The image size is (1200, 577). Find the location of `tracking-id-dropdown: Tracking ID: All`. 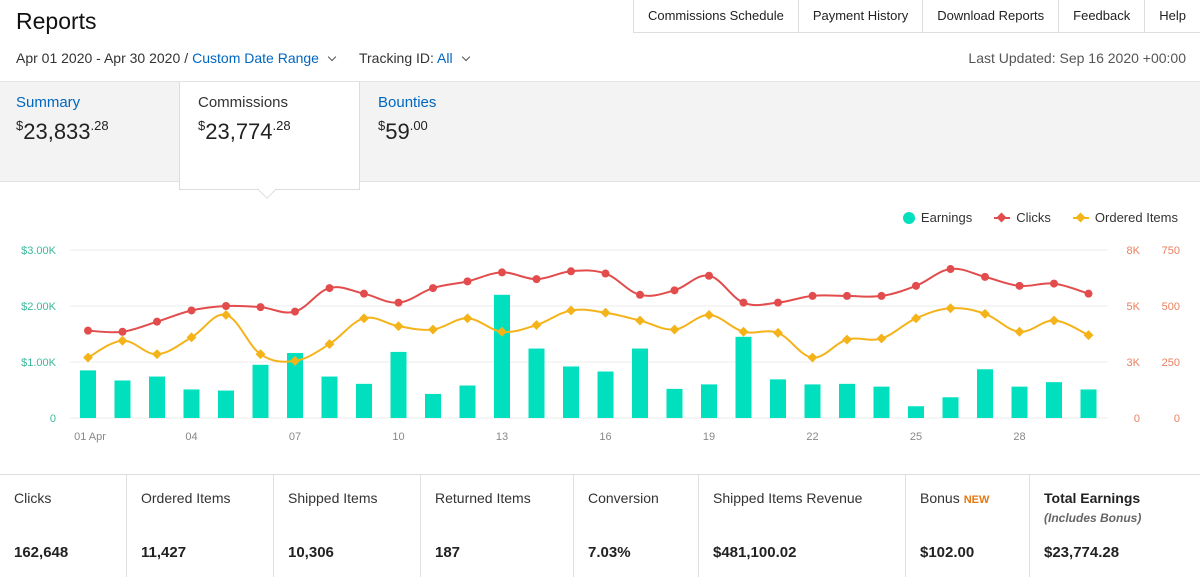

tracking-id-dropdown: Tracking ID: All is located at coordinates (414, 58).